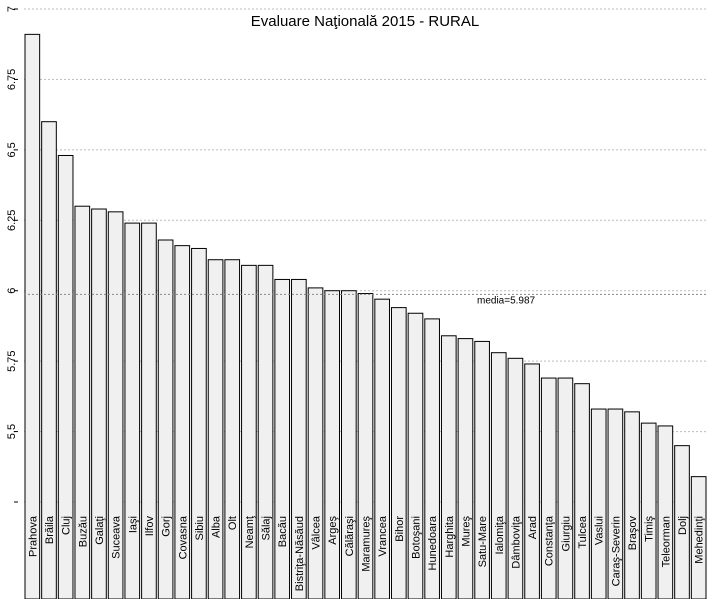 This screenshot has height=599, width=712. I want to click on y-tick-label: 6.25, so click(12, 220).